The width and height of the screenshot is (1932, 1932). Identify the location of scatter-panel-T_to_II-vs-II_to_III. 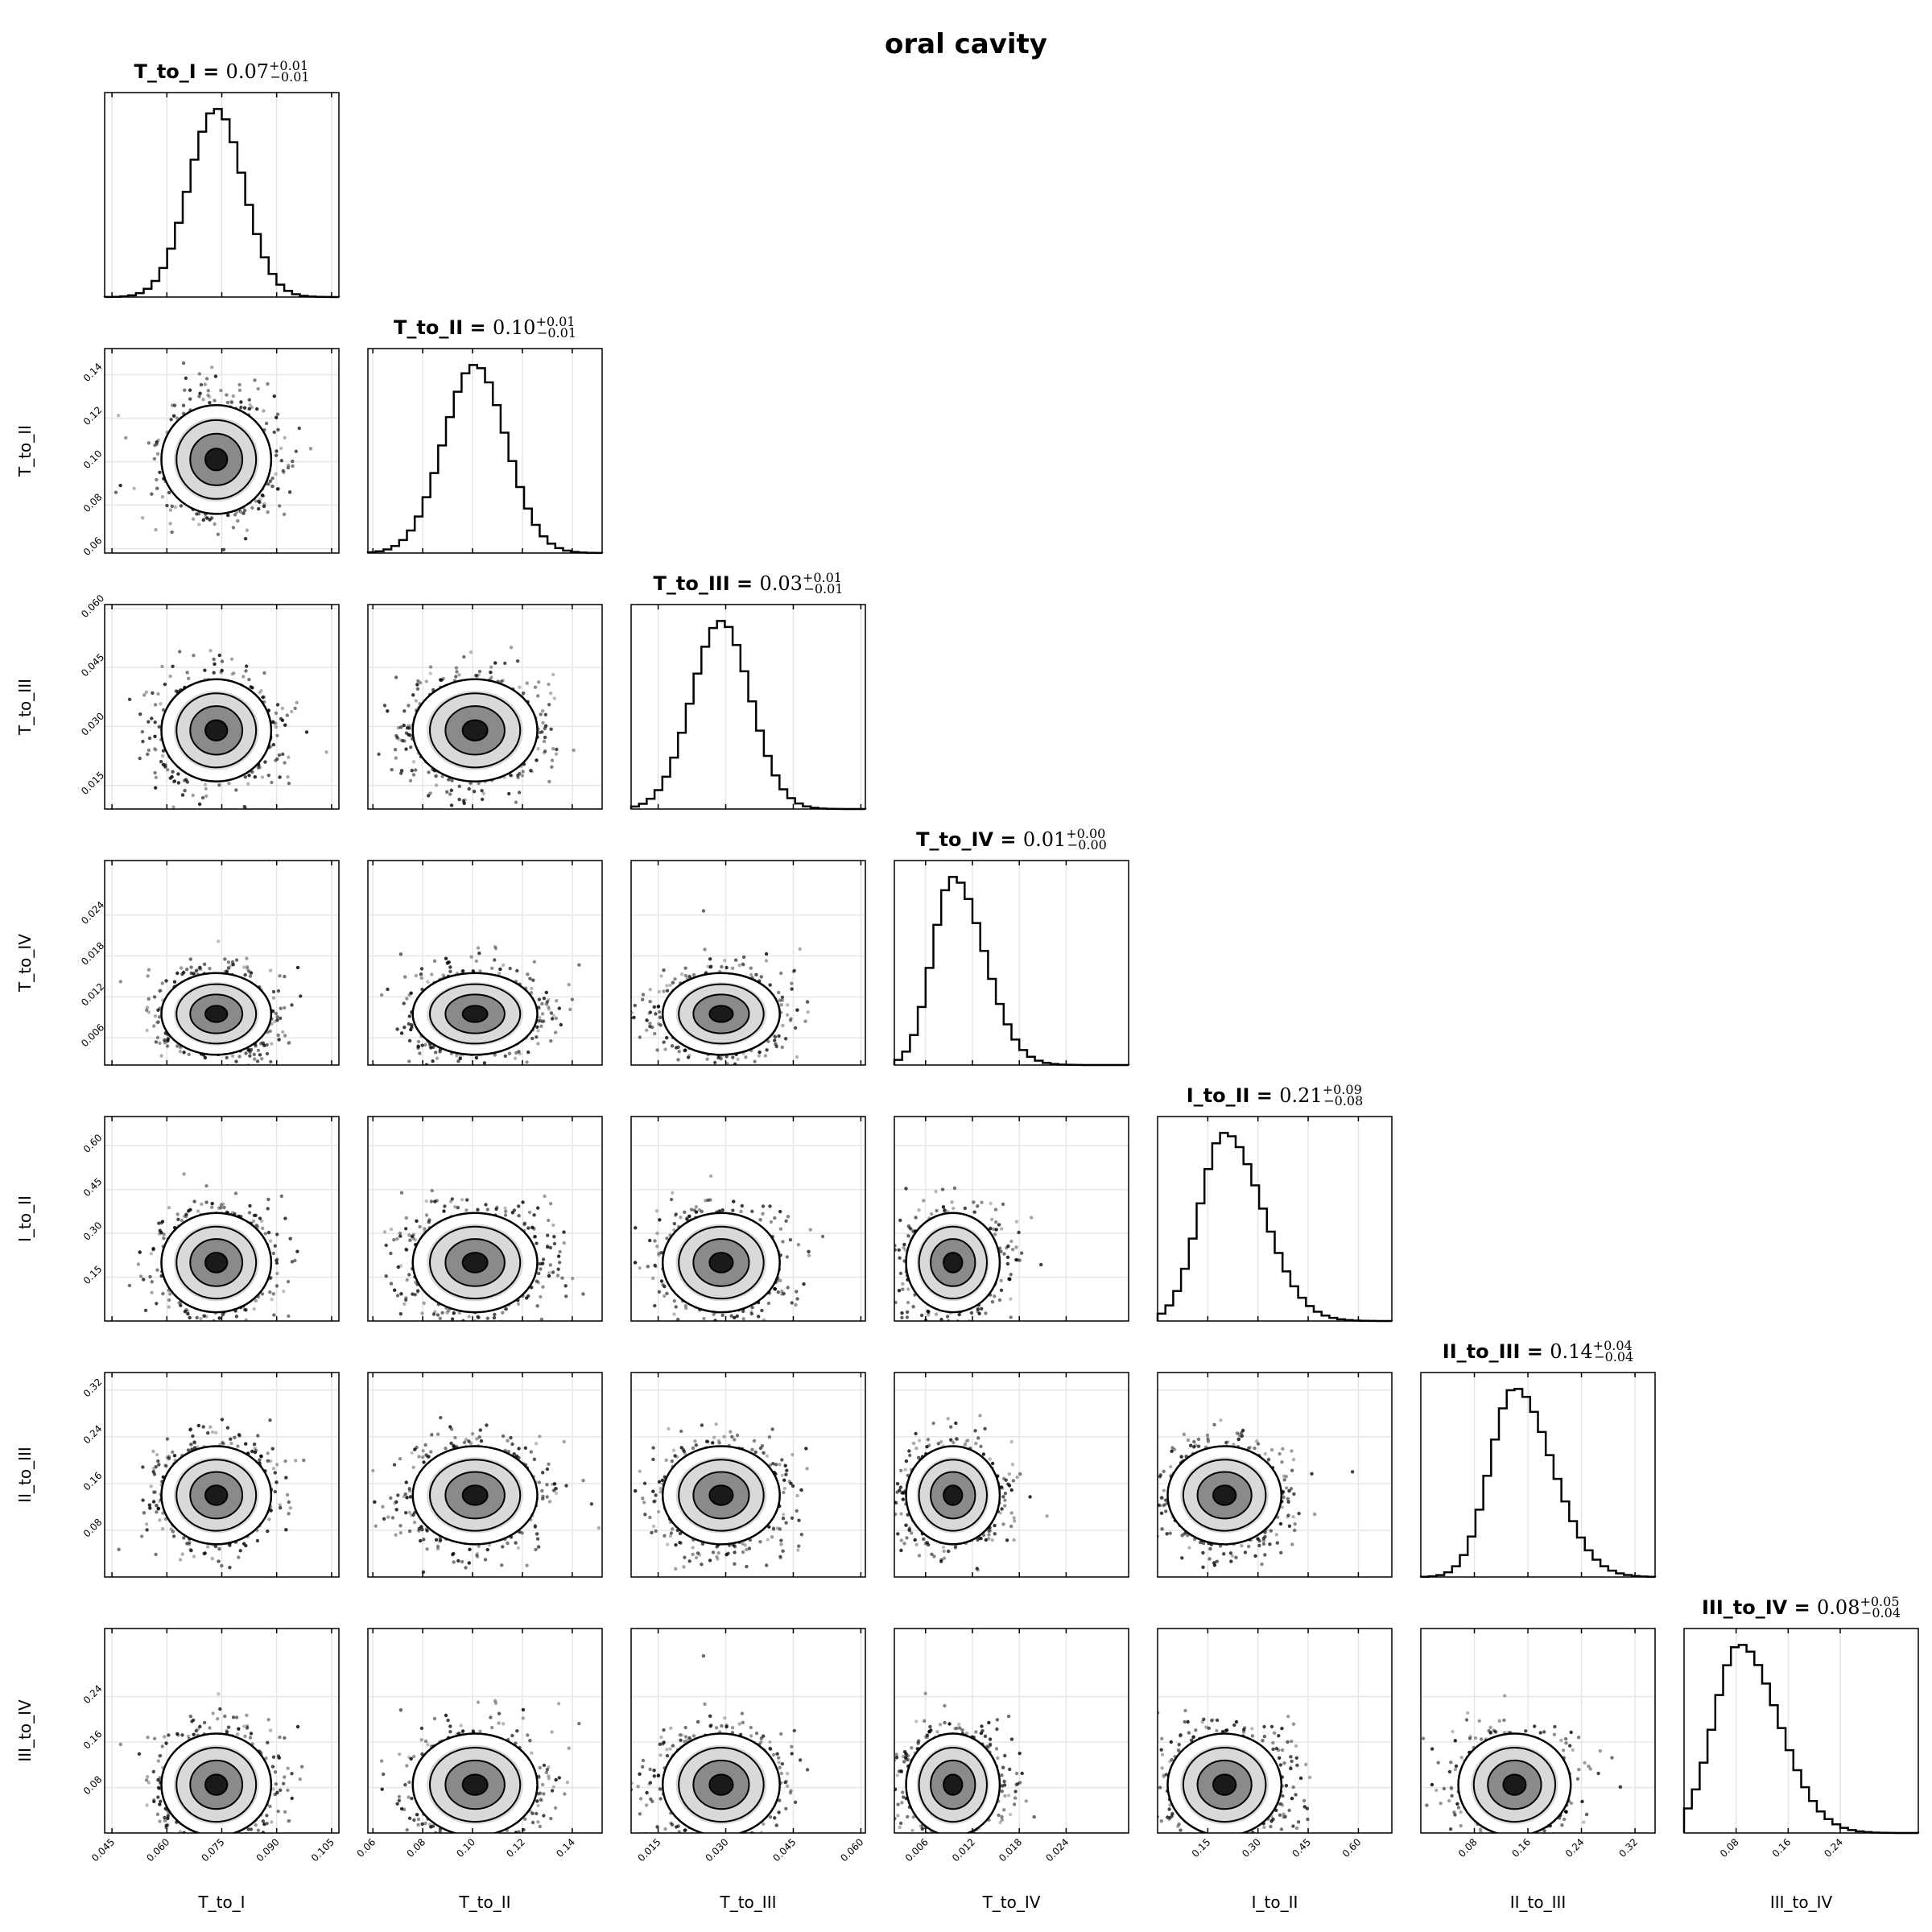
(485, 1475).